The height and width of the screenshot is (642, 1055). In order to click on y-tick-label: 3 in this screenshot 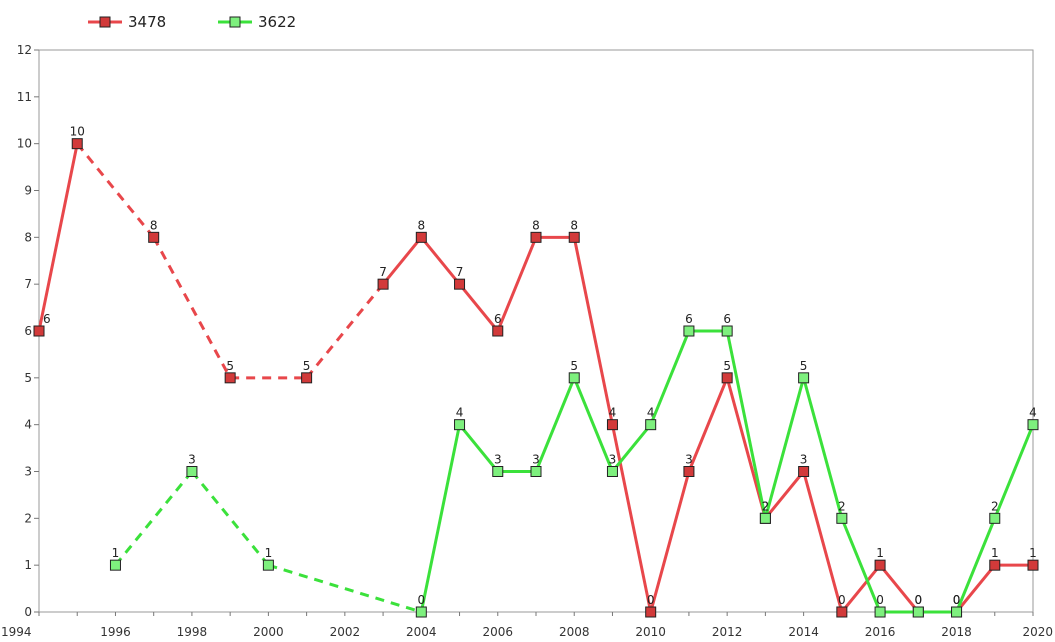, I will do `click(28, 472)`.